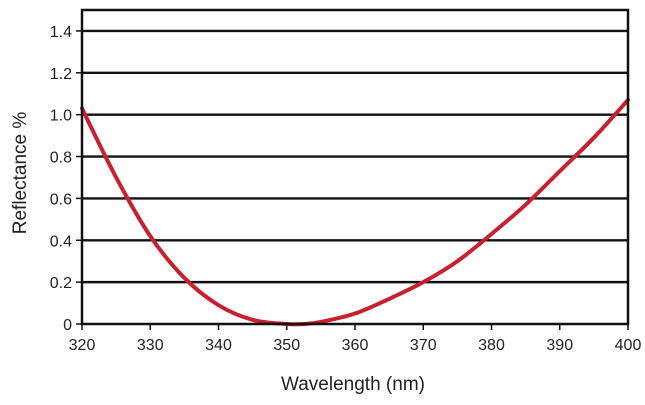 This screenshot has height=405, width=645. Describe the element at coordinates (20, 173) in the screenshot. I see `y-axis-label: Reflectance %` at that location.